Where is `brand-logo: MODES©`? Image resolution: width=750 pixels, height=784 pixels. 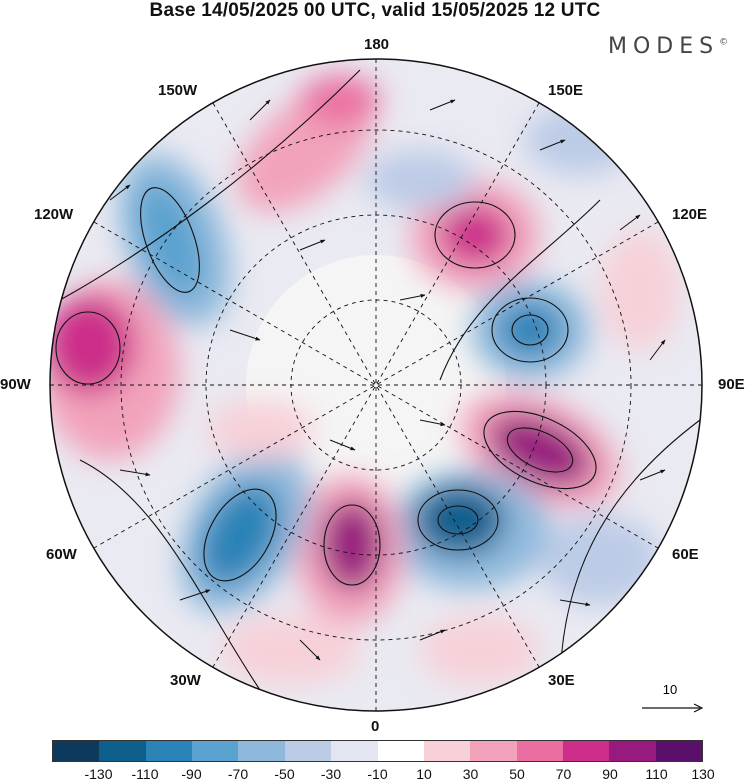 brand-logo: MODES© is located at coordinates (668, 46).